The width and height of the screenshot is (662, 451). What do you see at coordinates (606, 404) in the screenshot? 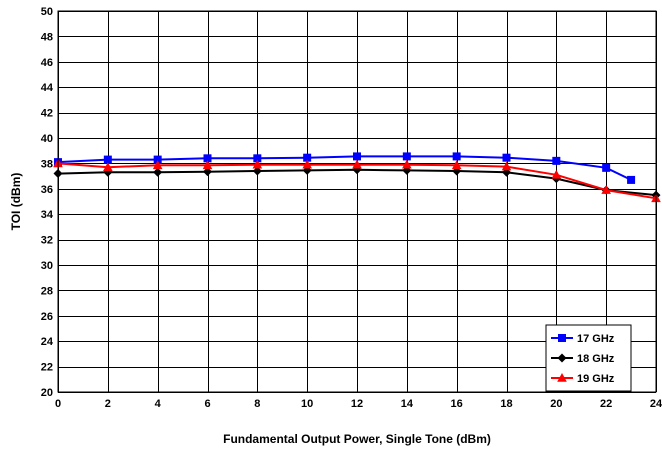
I see `x-tick-label: 22` at bounding box center [606, 404].